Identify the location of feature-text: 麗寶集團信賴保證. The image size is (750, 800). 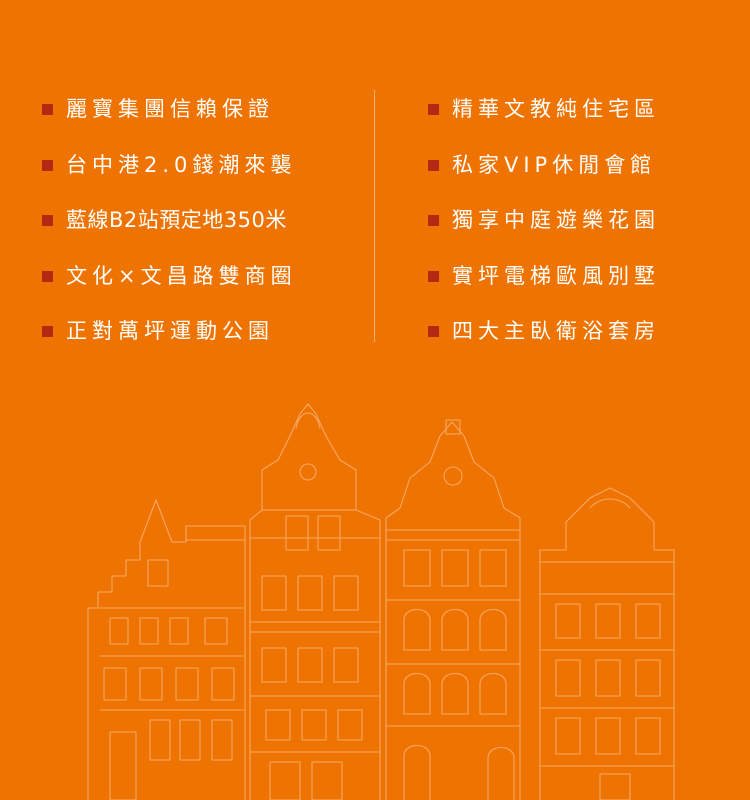
(170, 109).